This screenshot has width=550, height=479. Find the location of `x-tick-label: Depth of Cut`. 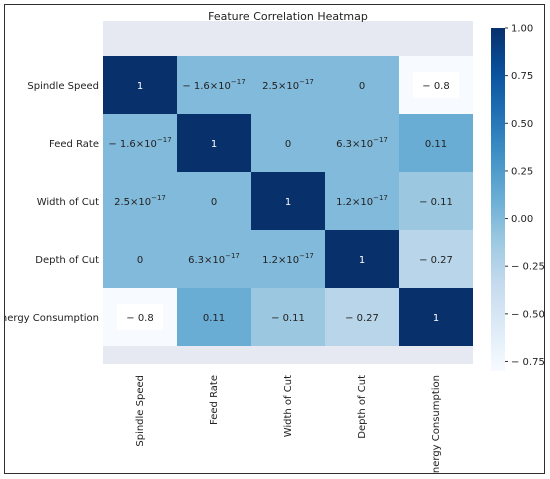

x-tick-label: Depth of Cut is located at coordinates (362, 407).